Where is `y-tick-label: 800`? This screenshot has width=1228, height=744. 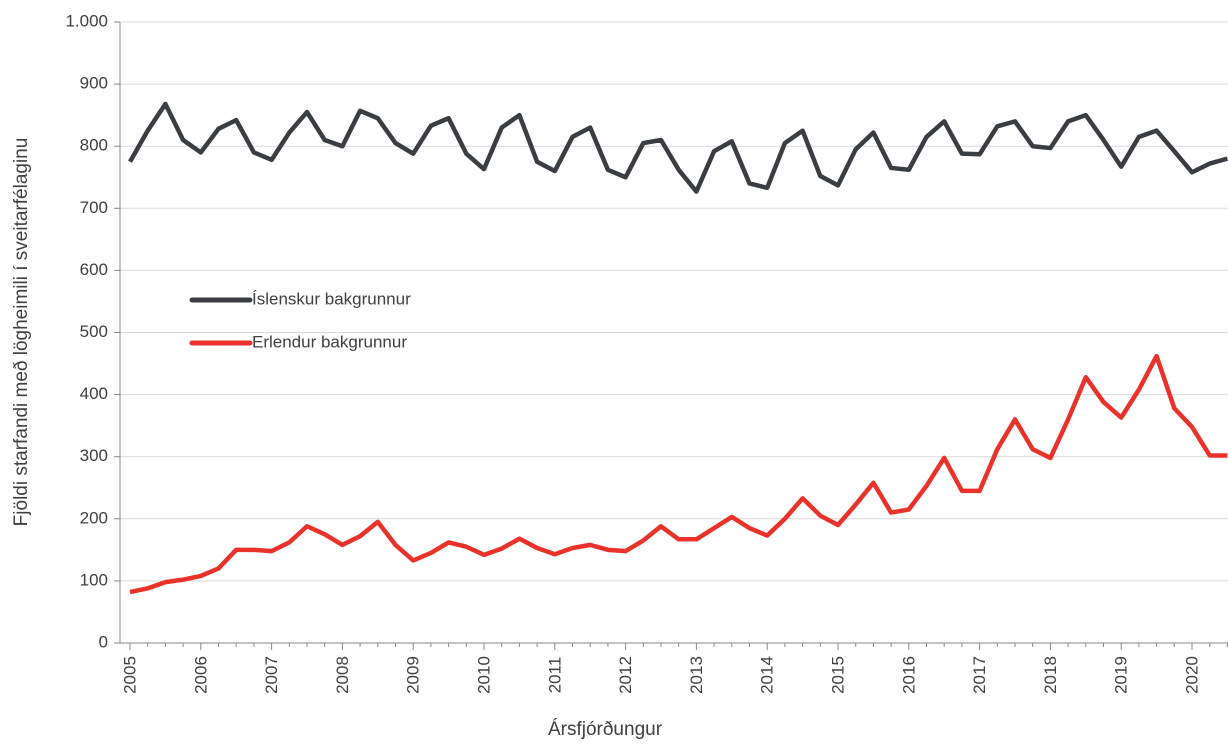
y-tick-label: 800 is located at coordinates (94, 145).